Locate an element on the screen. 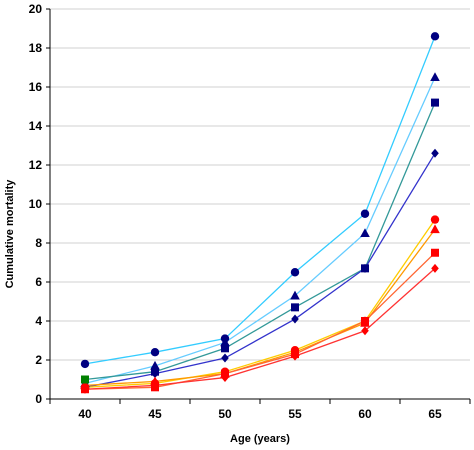 The height and width of the screenshot is (450, 474). y-tick-label: 6 is located at coordinates (38, 282).